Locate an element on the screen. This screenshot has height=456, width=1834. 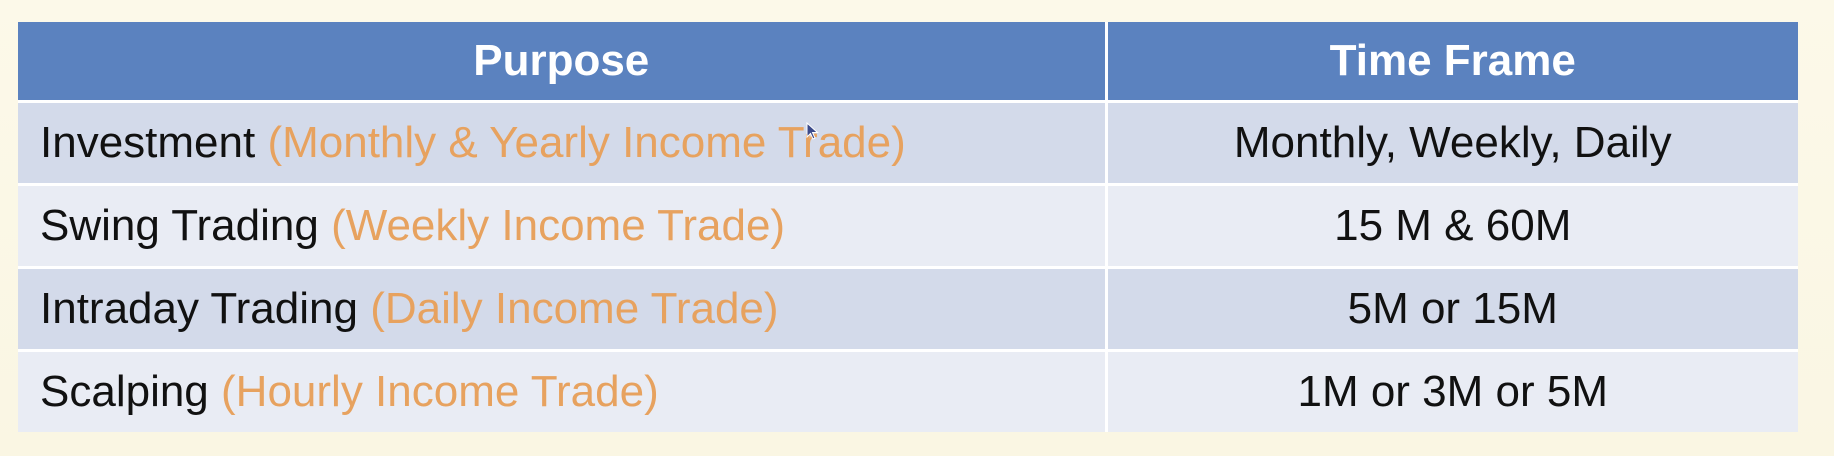
purpose-note: (Monthly & Yearly Income Trade) is located at coordinates (586, 142).